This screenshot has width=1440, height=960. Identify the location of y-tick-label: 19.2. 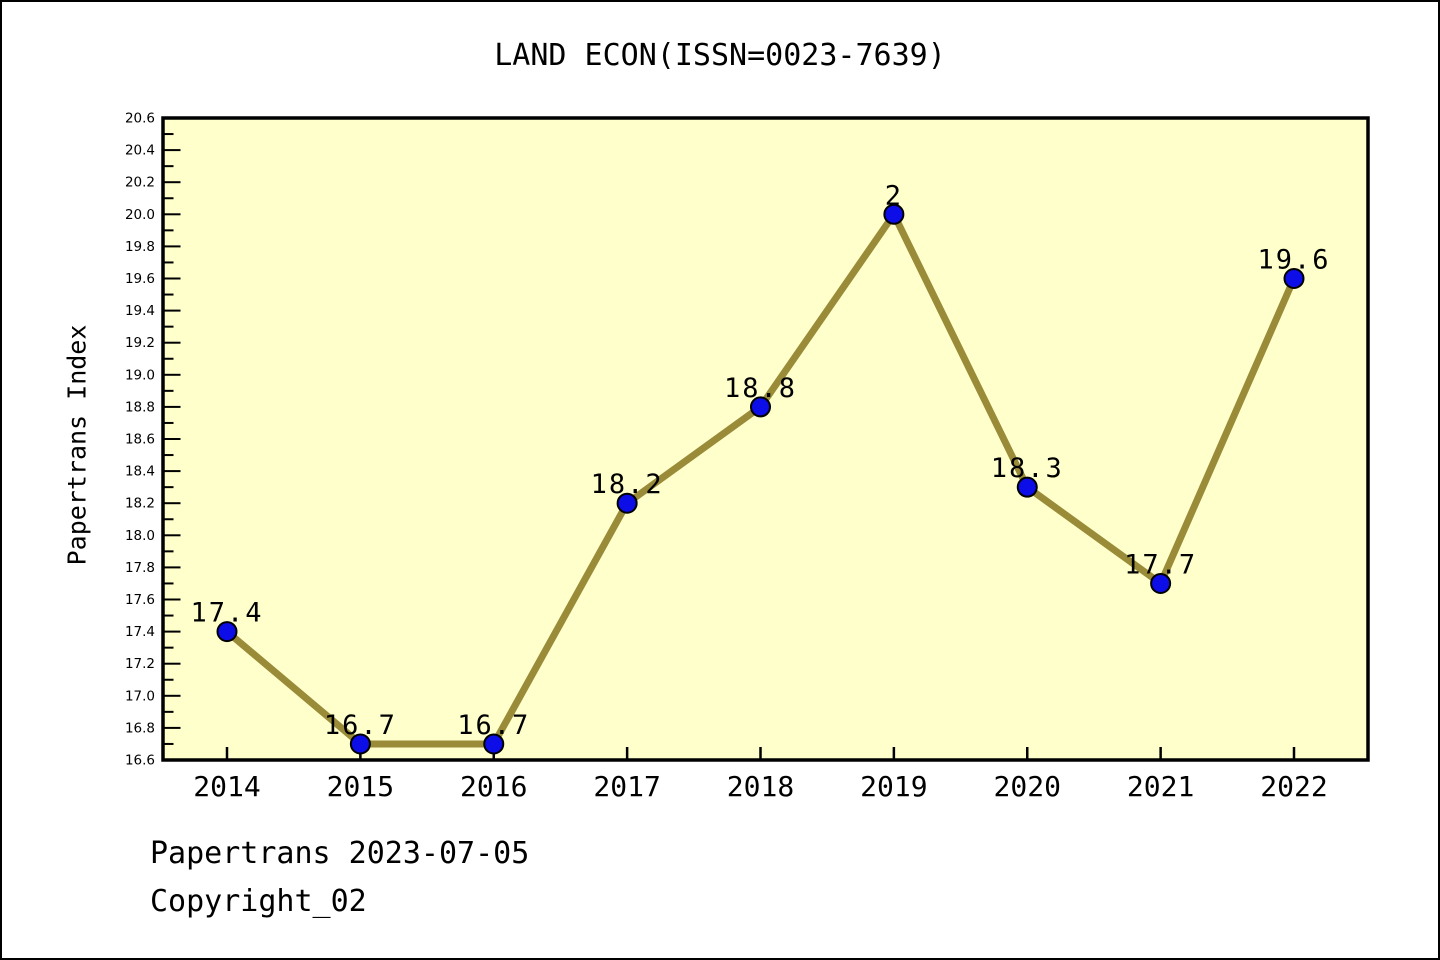
(140, 343).